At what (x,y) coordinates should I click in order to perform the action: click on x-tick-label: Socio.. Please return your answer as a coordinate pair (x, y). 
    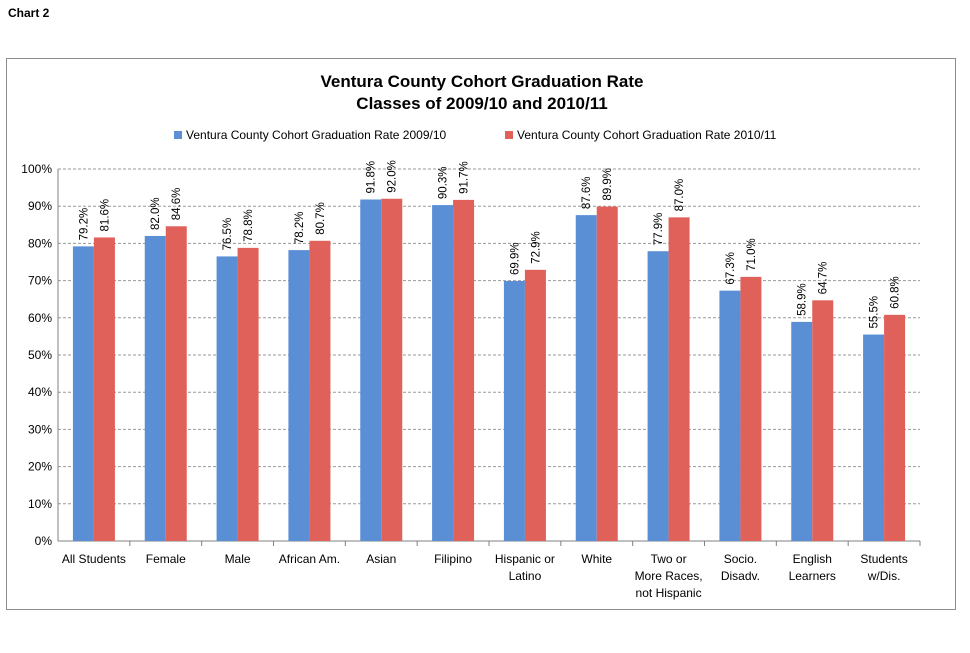
    Looking at the image, I should click on (740, 559).